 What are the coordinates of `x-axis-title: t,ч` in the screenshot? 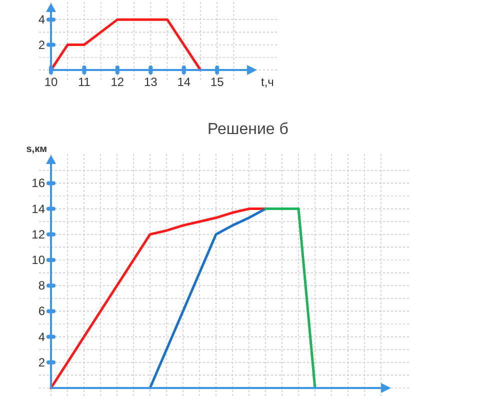 It's located at (267, 82).